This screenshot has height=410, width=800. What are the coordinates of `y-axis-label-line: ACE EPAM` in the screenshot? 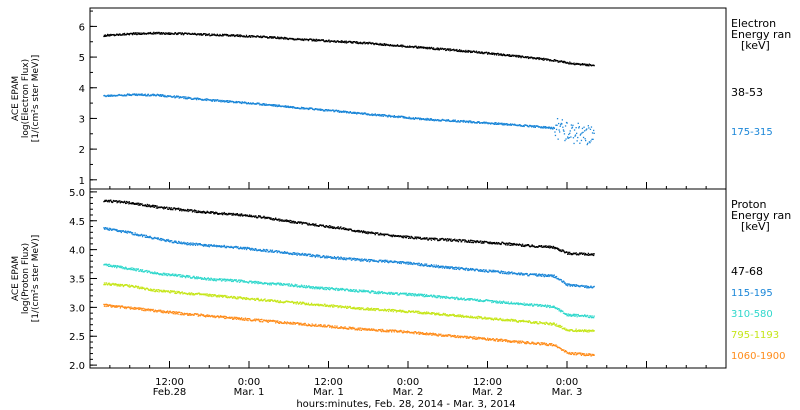 It's located at (16, 98).